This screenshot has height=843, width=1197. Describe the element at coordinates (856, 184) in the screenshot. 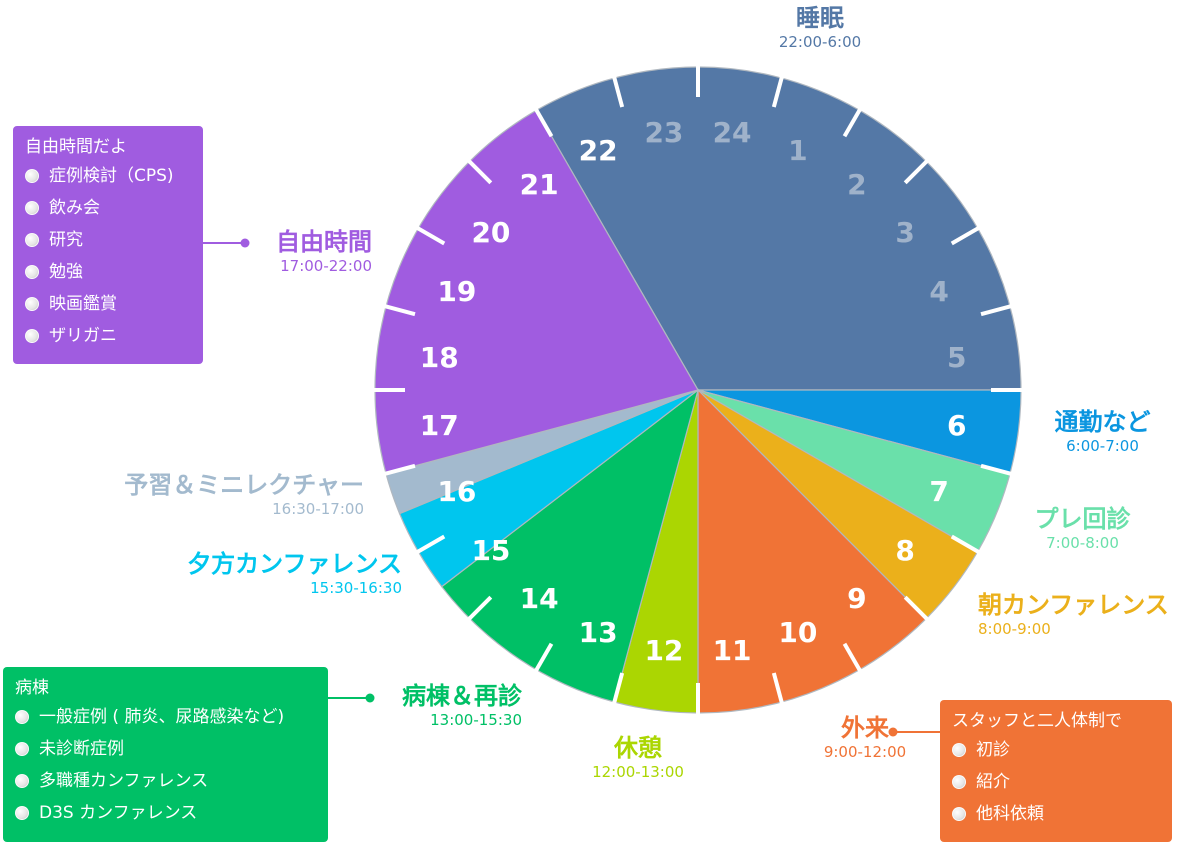

I see `hour-number-2: 2` at that location.